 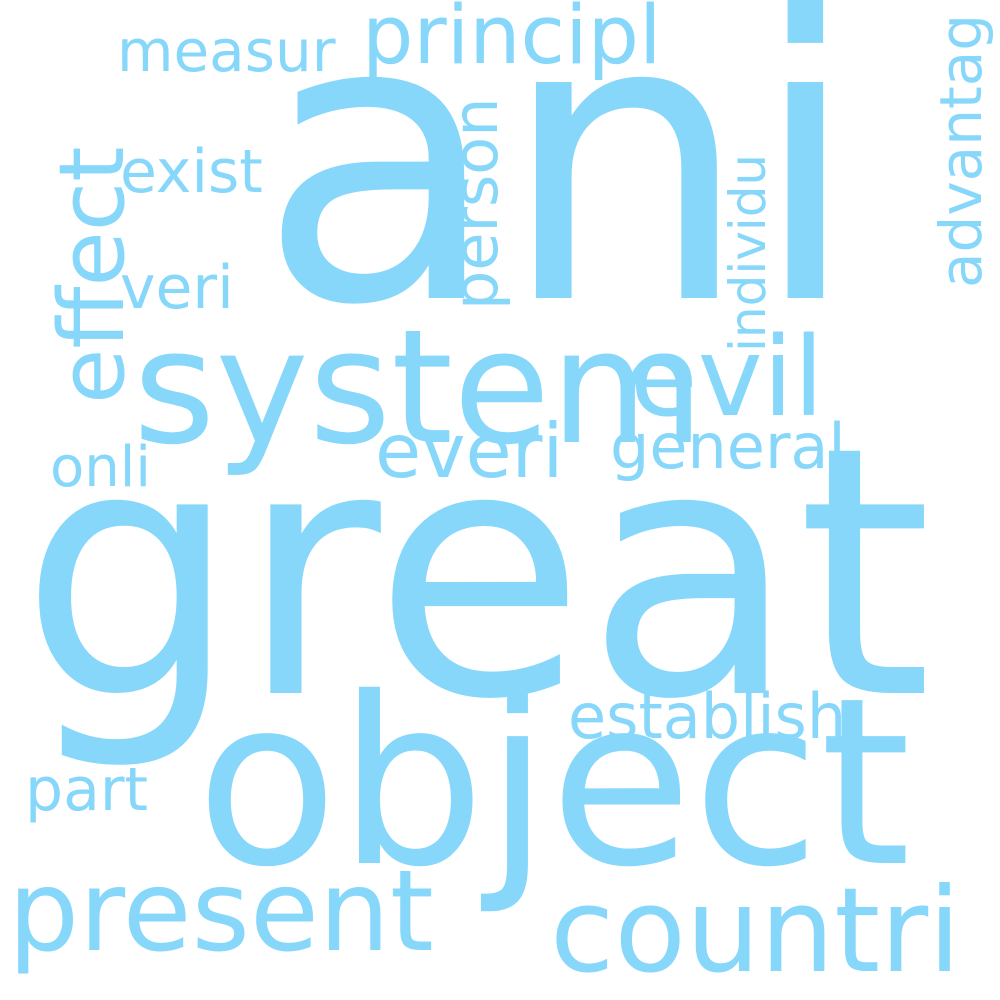 What do you see at coordinates (512, 41) in the screenshot?
I see `word-principl: principl` at bounding box center [512, 41].